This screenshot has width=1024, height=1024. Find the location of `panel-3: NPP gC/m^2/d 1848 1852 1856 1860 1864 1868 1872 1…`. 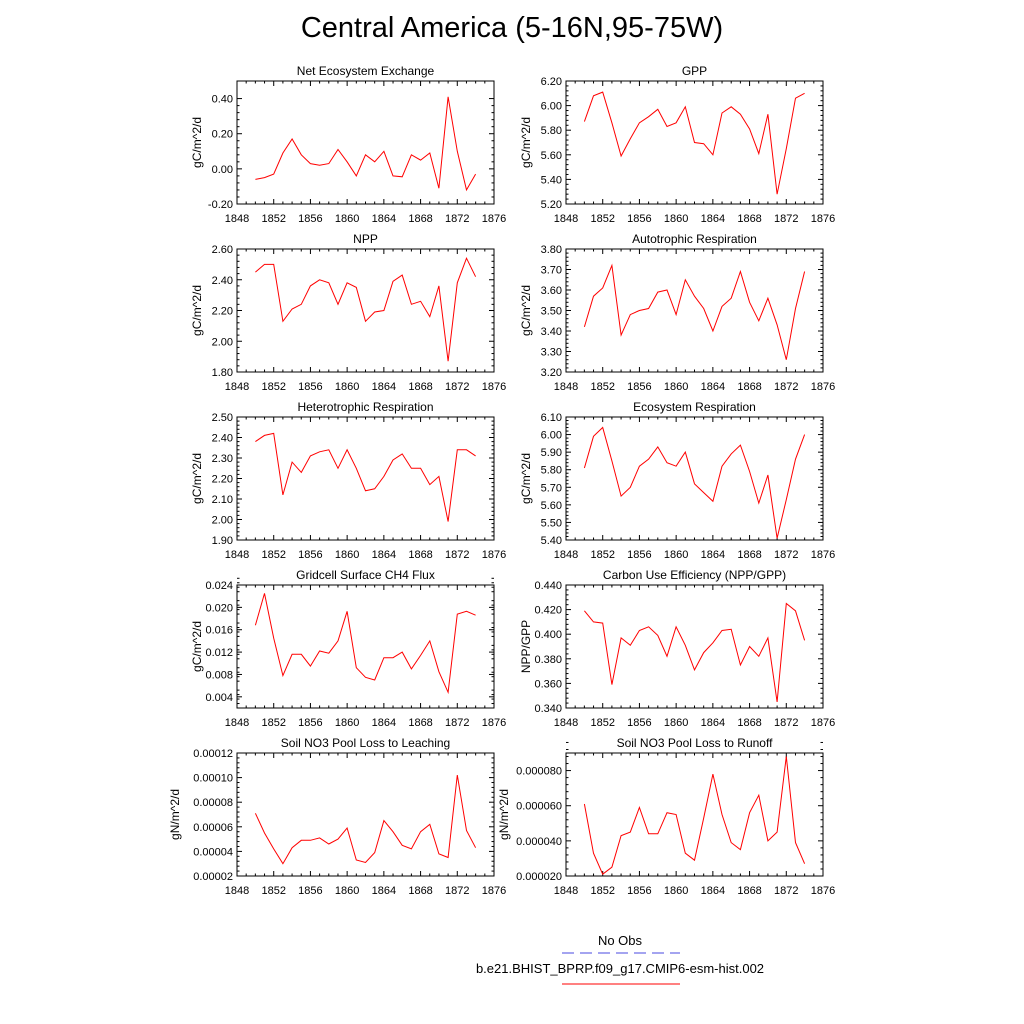

panel-3: NPP gC/m^2/d 1848 1852 1856 1860 1864 1868 1872 1… is located at coordinates (348, 312).